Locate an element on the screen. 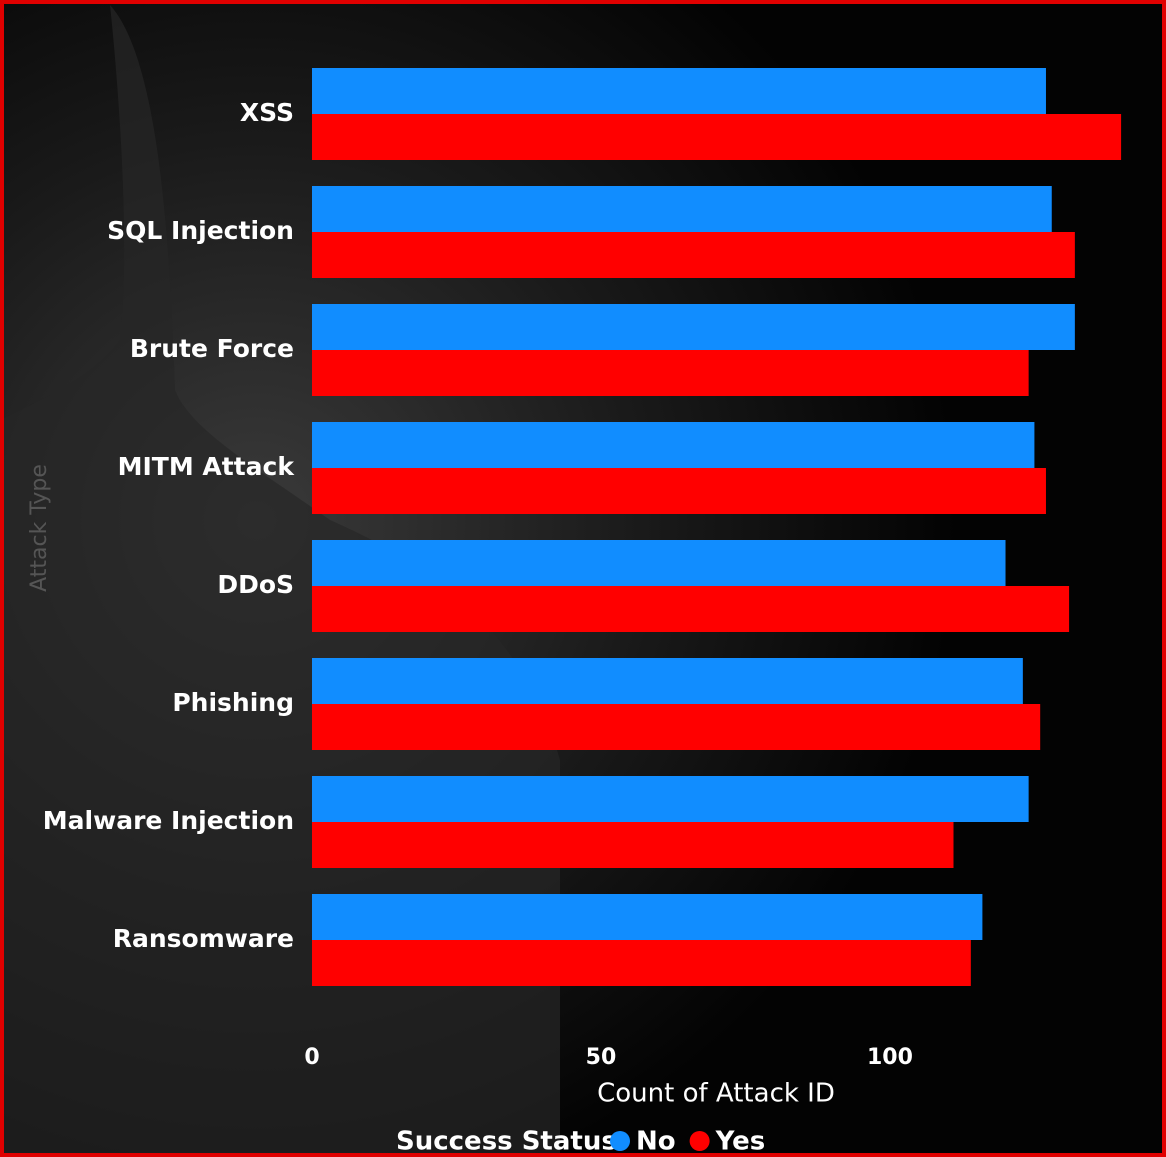  legend-title: Success Status is located at coordinates (506, 1142).